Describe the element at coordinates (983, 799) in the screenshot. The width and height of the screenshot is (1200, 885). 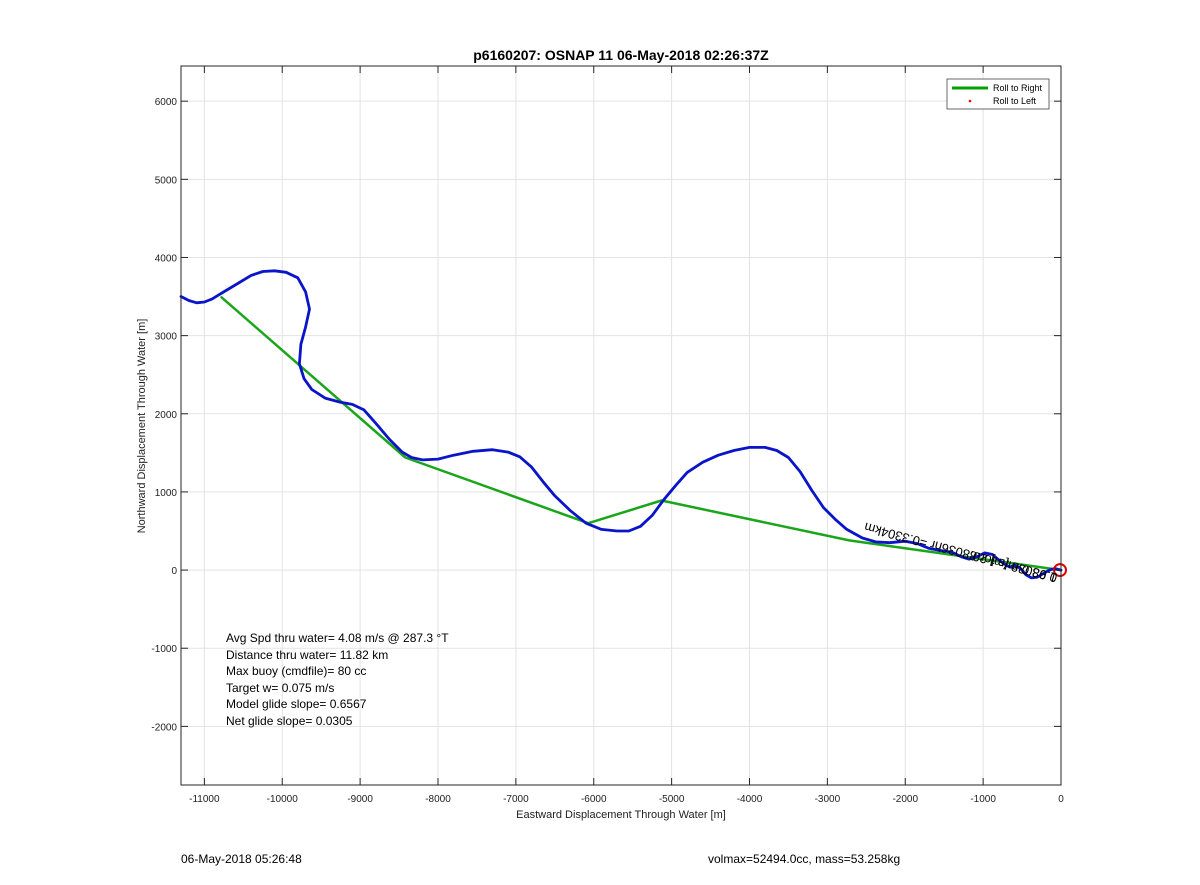
I see `x-tick-label: -1000` at that location.